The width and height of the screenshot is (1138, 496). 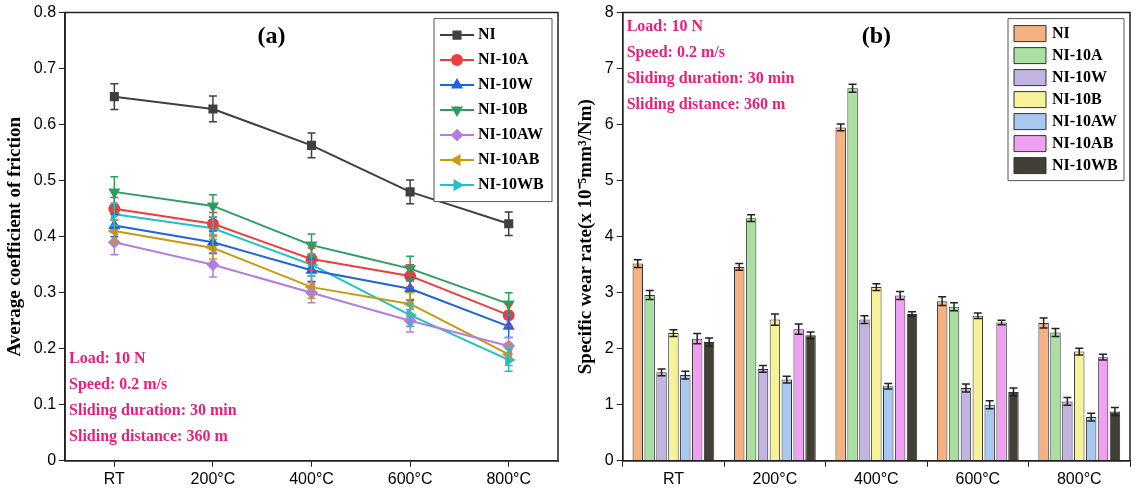 I want to click on y-tick-label: 0.6, so click(x=45, y=124).